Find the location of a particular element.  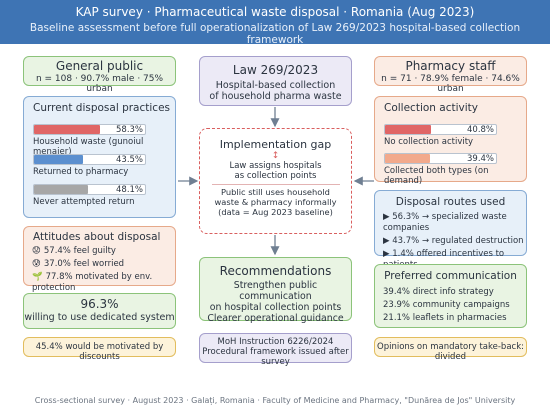

recommendations-line-2: on hospital collection points is located at coordinates (275, 307).